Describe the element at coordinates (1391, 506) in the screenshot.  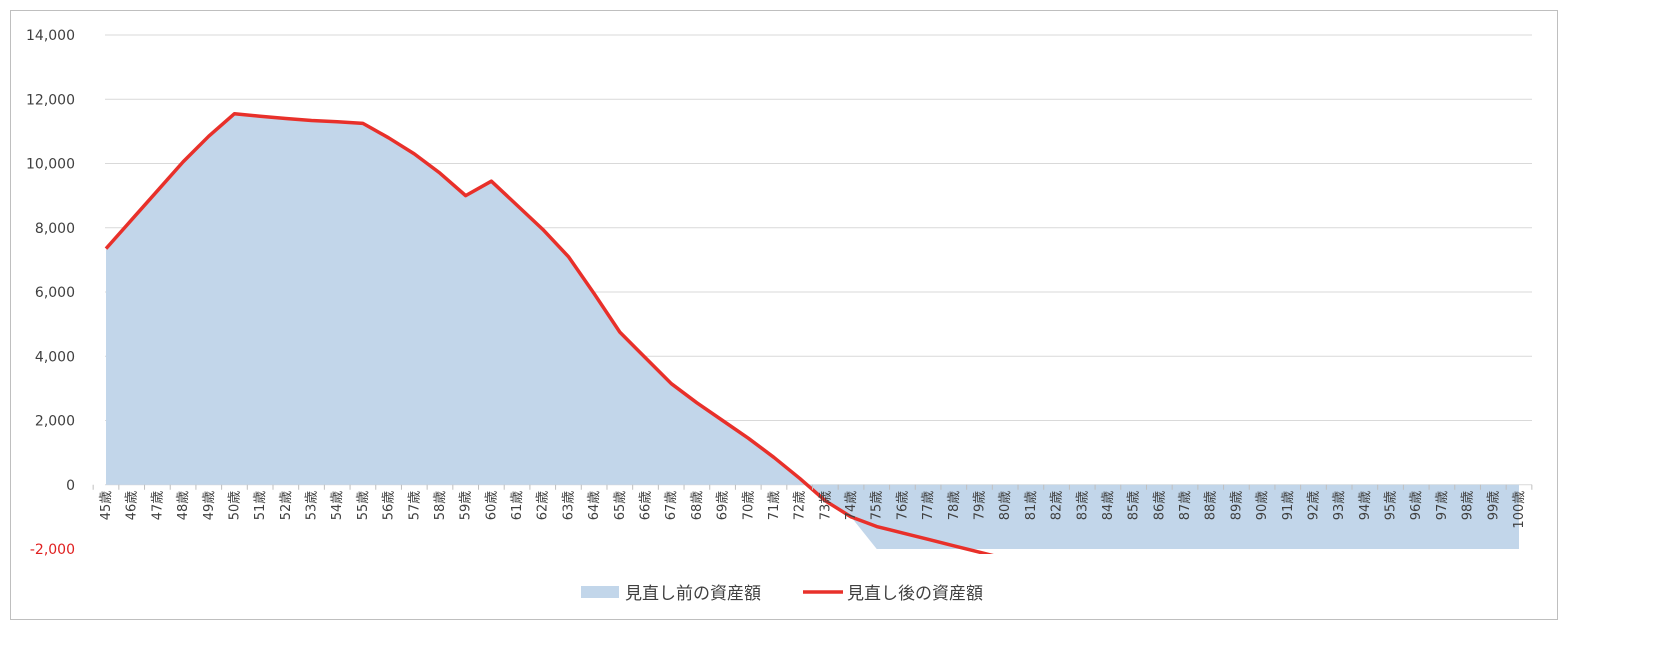
I see `x-tick-label: 95歳` at that location.